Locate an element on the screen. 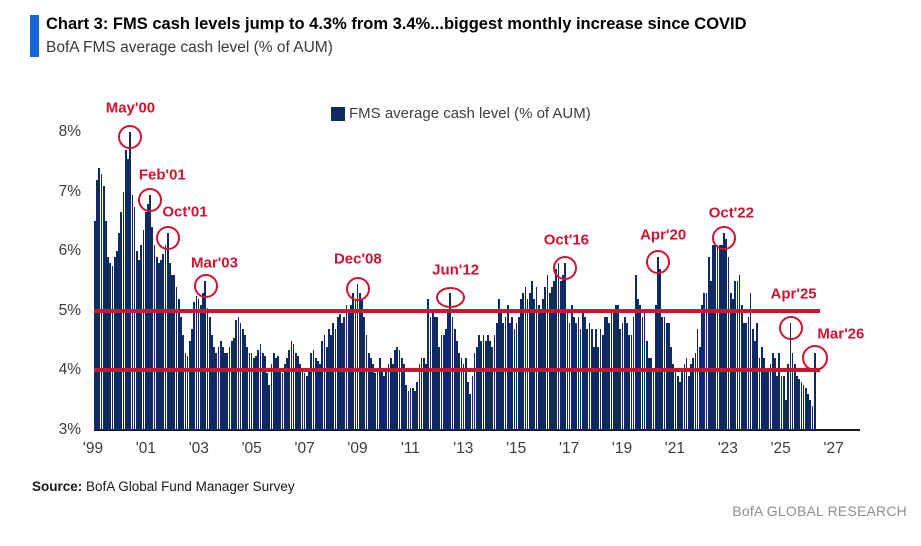  y-axis-tick: 8% is located at coordinates (69, 131).